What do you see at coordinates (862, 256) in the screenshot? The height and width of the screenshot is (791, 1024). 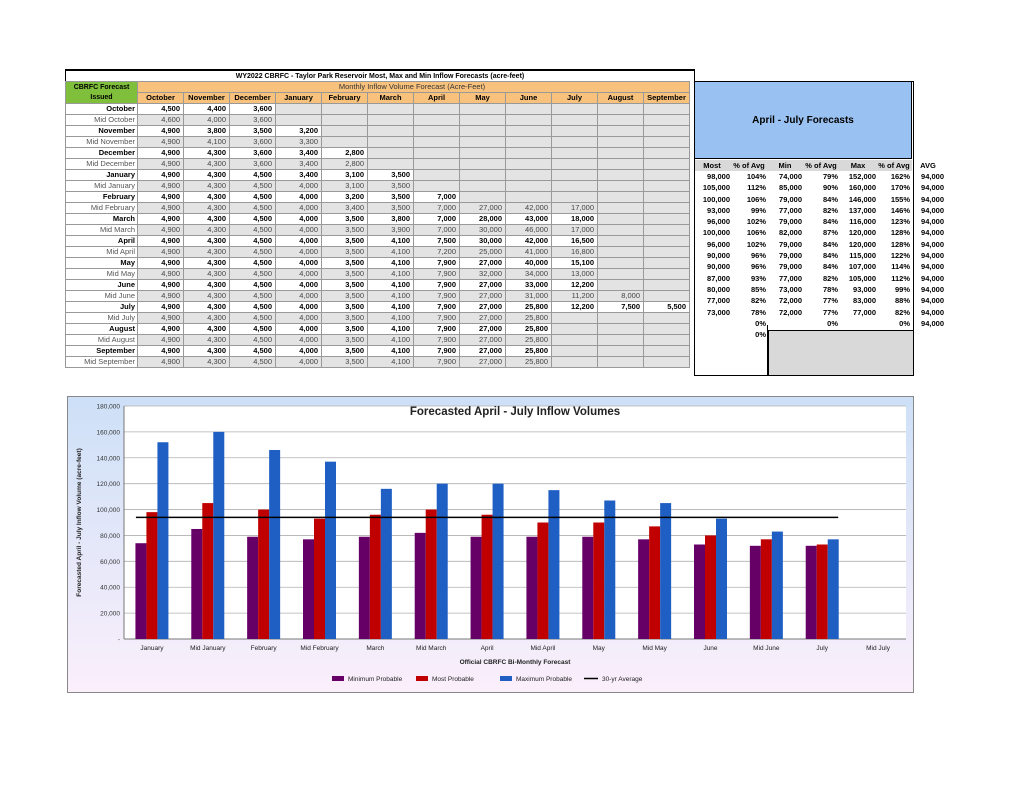 I see `apj-cell: 115,000` at bounding box center [862, 256].